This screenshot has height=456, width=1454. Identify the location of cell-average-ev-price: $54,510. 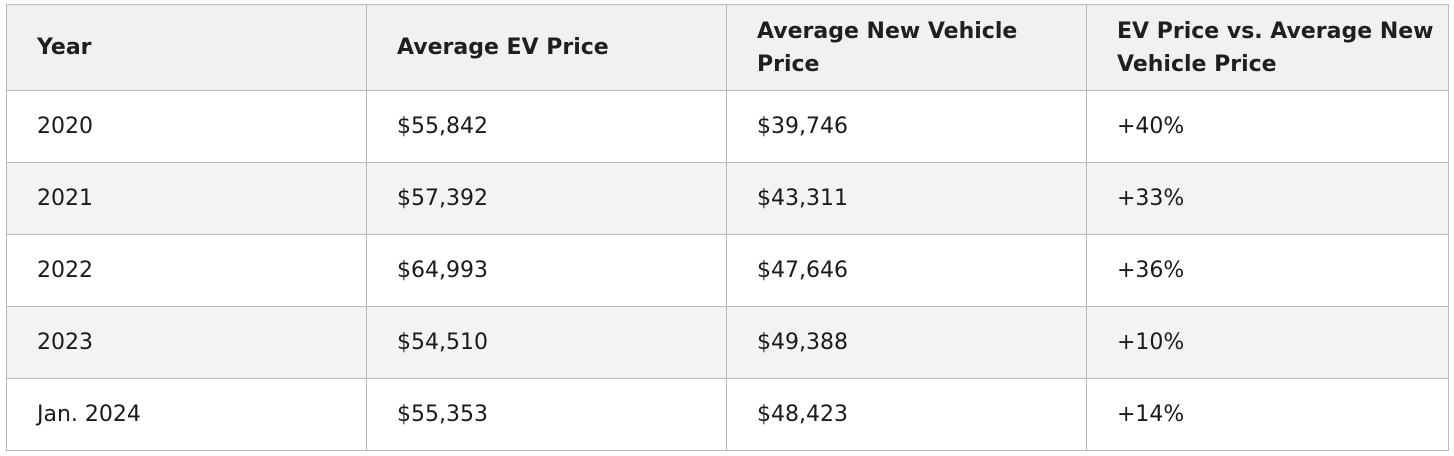
(546, 342).